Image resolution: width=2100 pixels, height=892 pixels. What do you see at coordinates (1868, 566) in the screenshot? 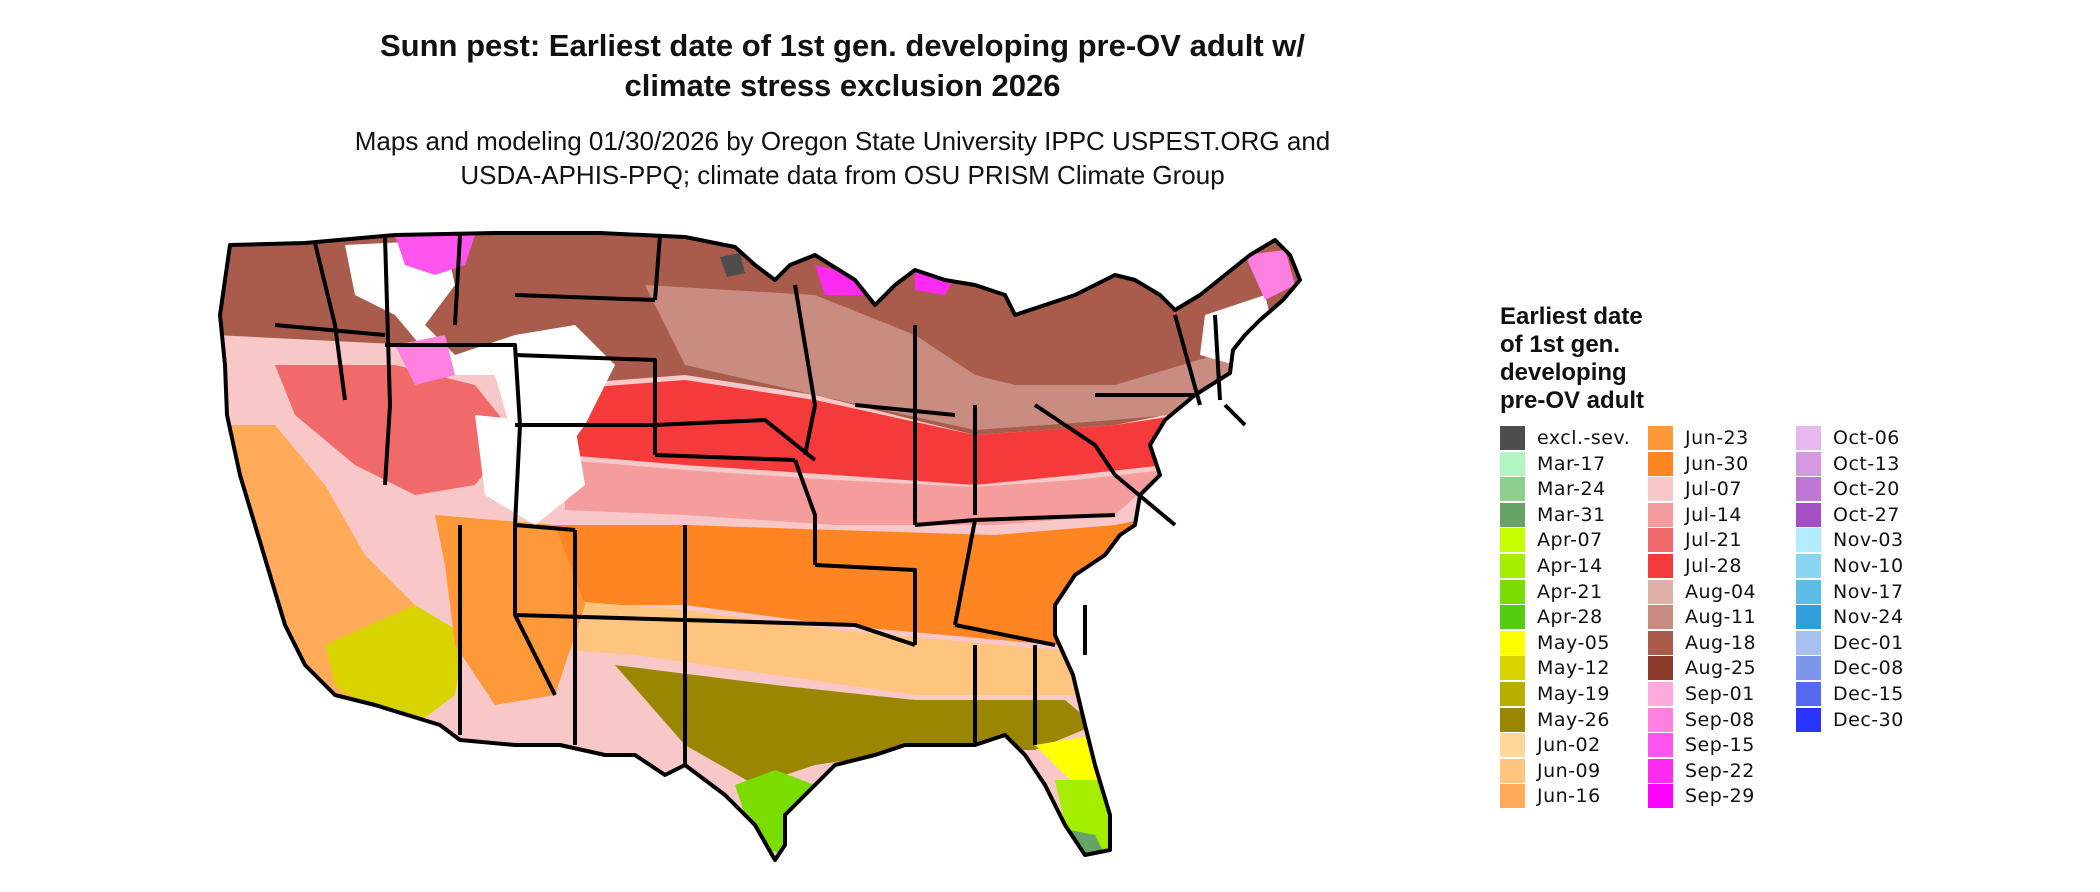
I see `legend-label: Nov-10` at bounding box center [1868, 566].